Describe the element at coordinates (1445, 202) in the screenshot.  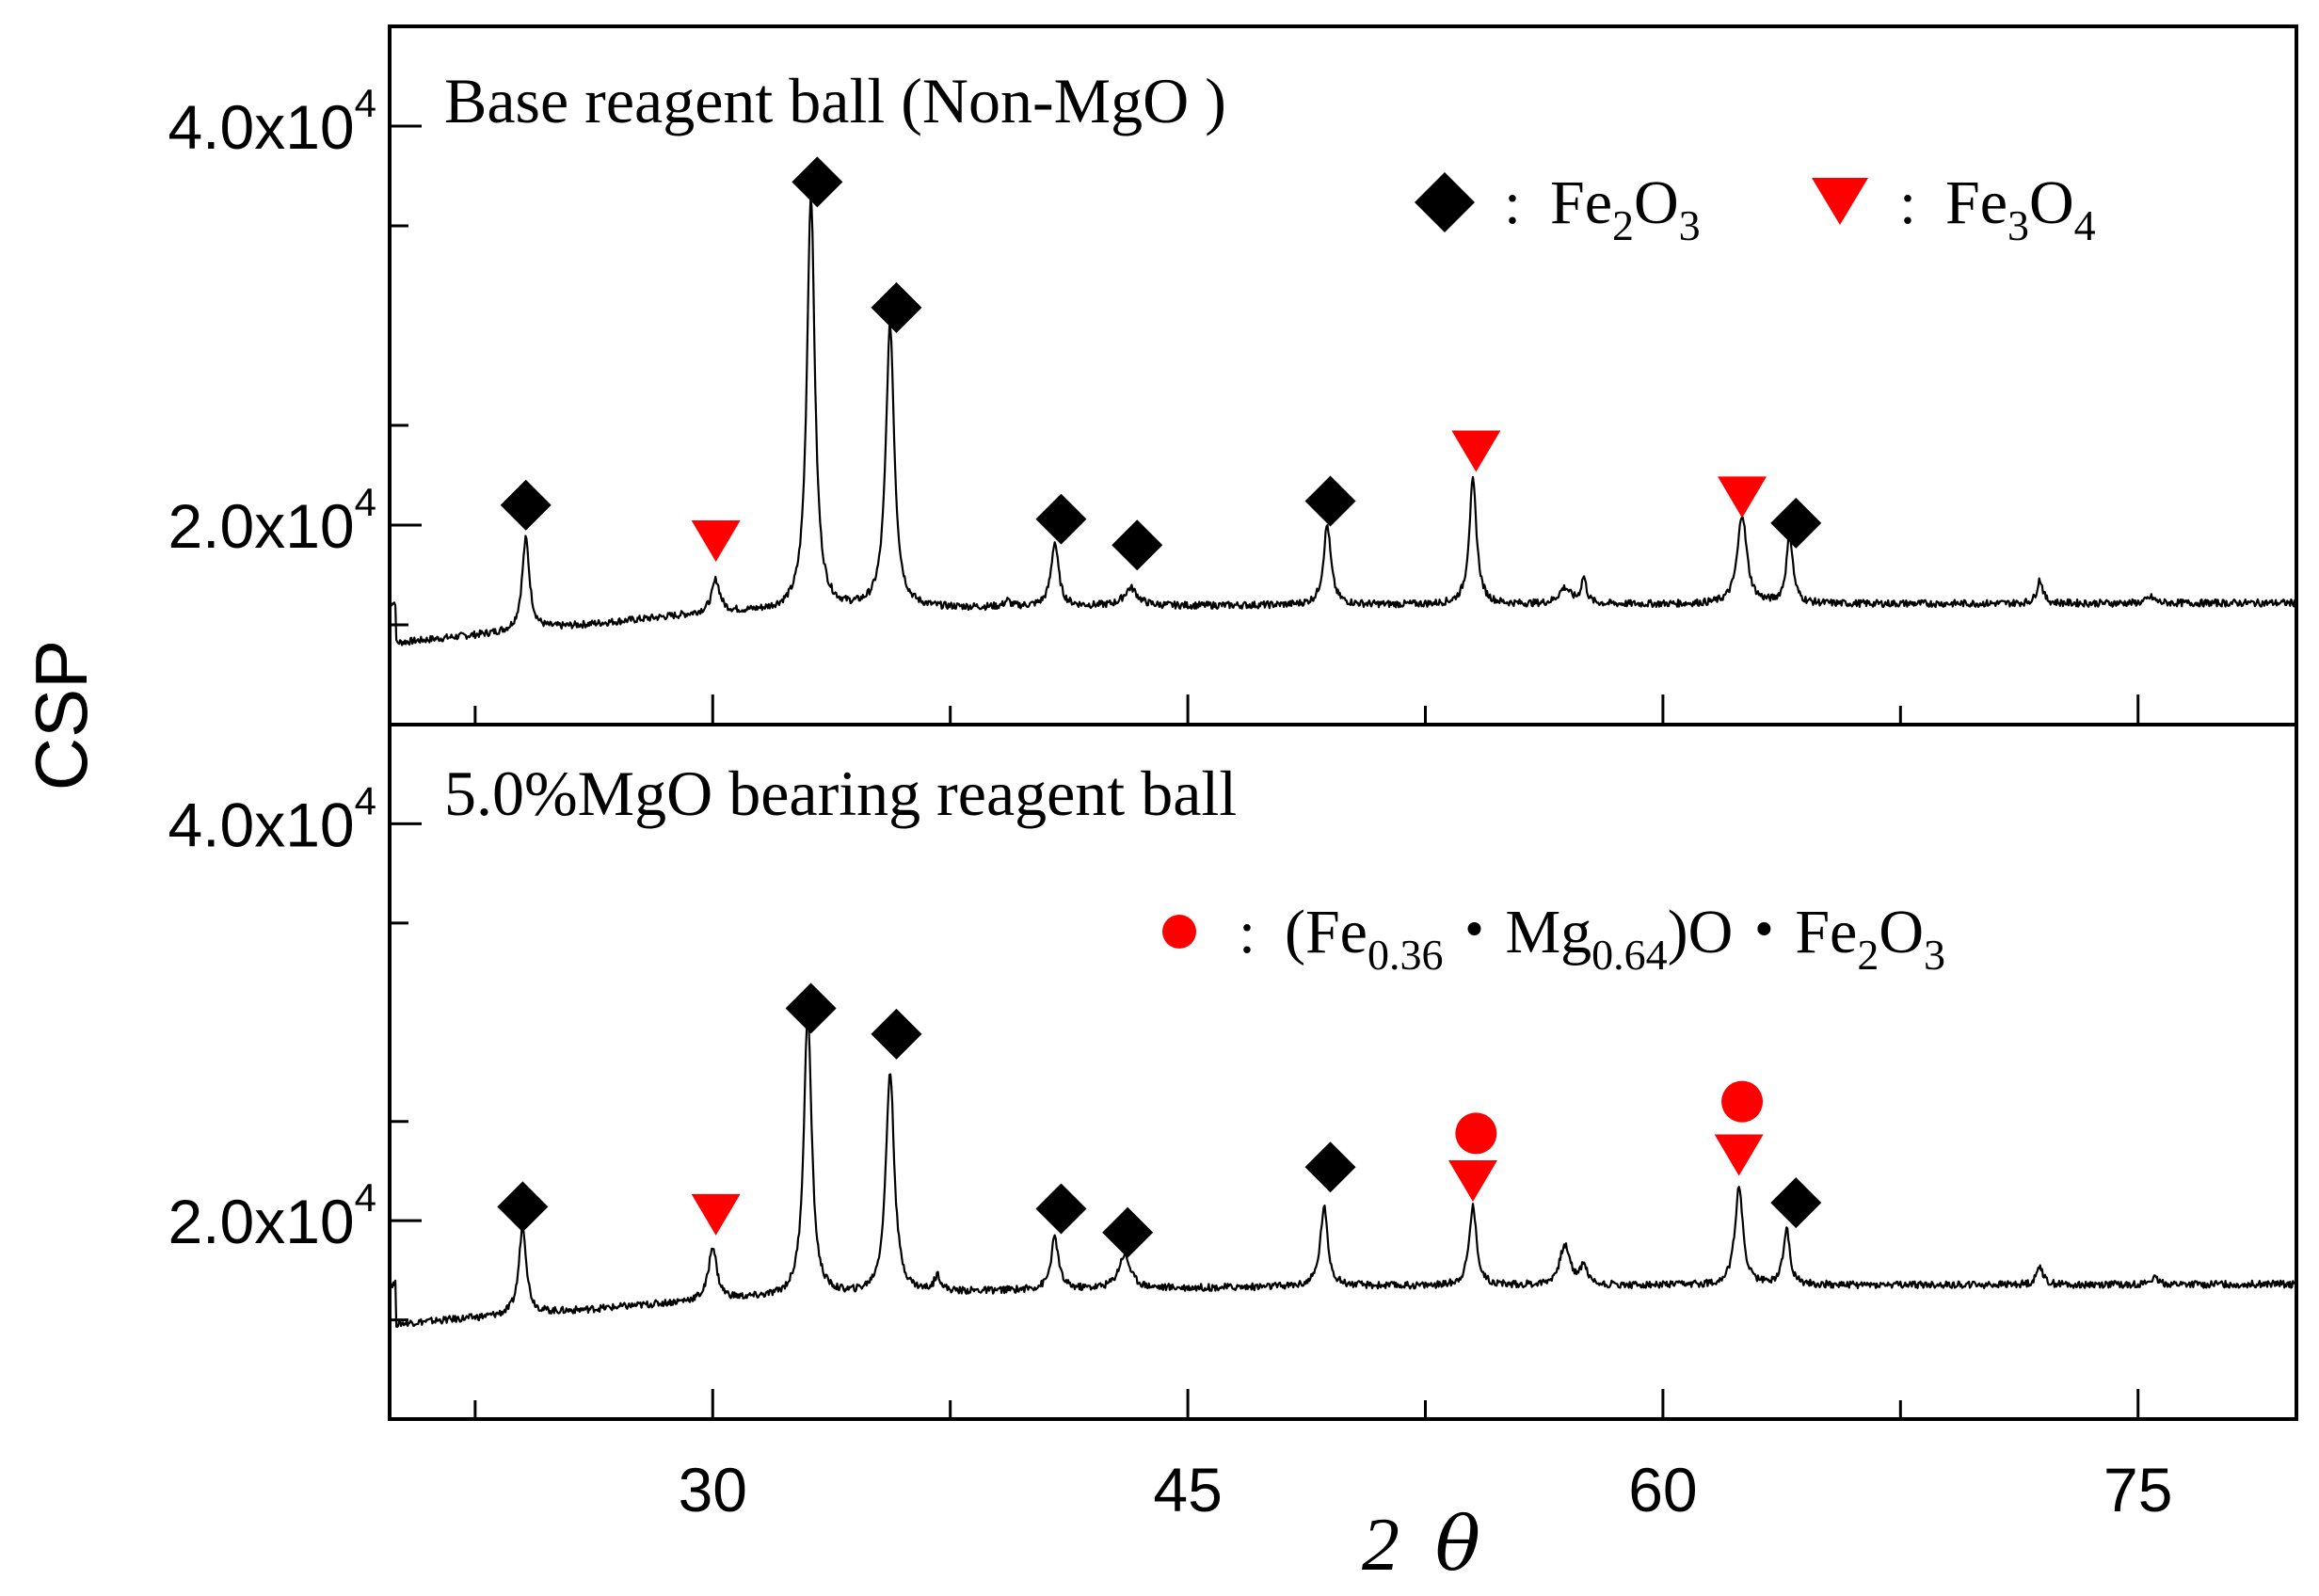
I see `legend-diamond-icon` at that location.